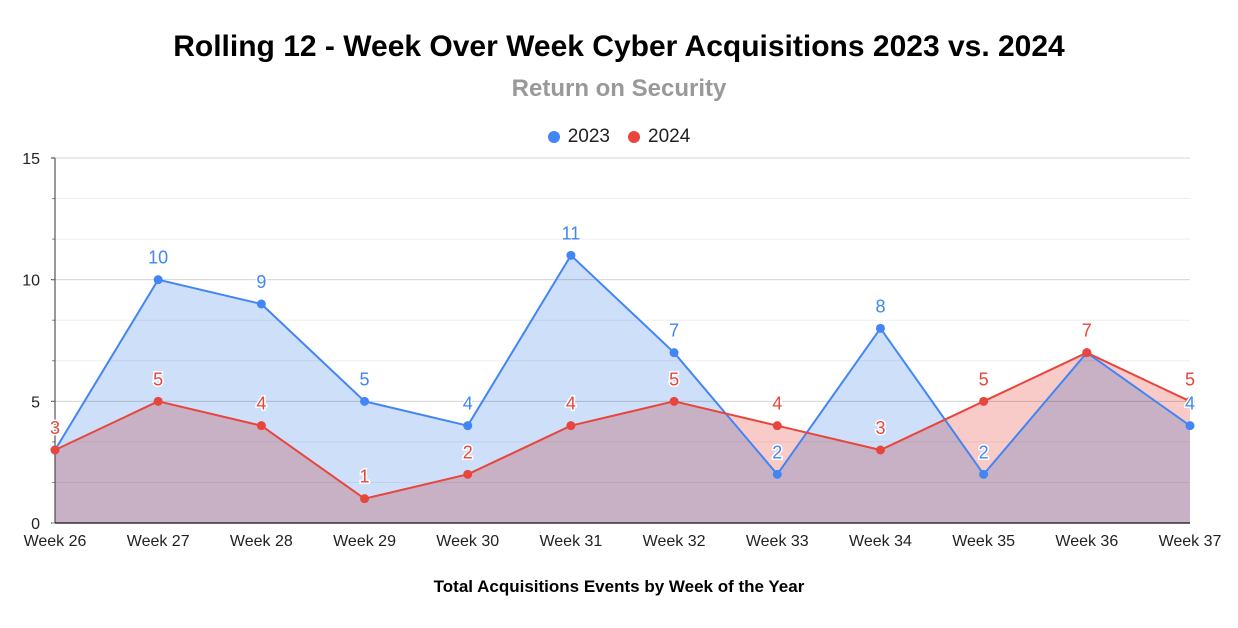 The width and height of the screenshot is (1238, 628). I want to click on x-tick-label: Week 32, so click(674, 541).